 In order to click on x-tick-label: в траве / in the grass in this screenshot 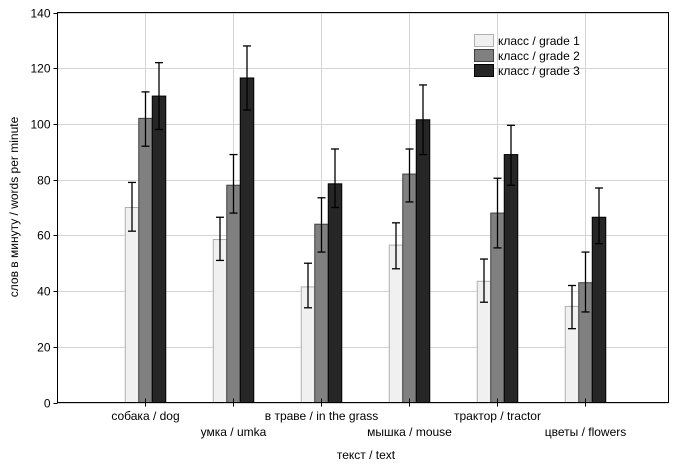, I will do `click(322, 416)`.